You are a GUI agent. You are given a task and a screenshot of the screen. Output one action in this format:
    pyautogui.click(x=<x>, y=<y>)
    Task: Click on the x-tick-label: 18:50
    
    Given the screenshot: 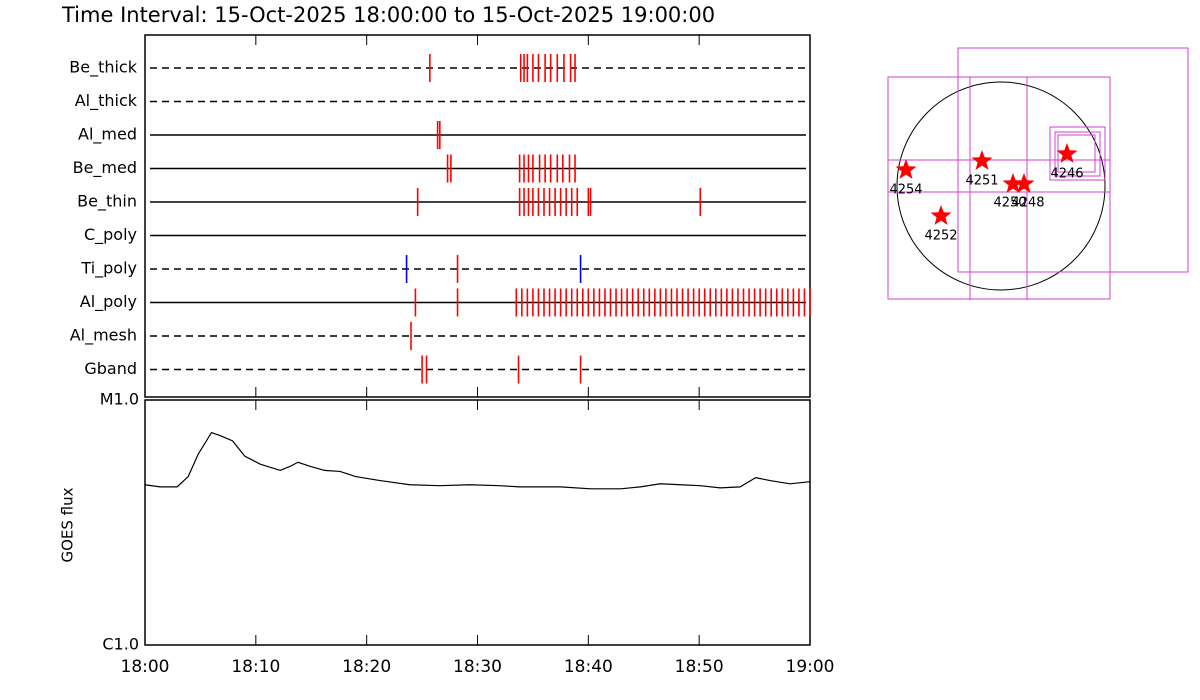 What is the action you would take?
    pyautogui.click(x=699, y=667)
    